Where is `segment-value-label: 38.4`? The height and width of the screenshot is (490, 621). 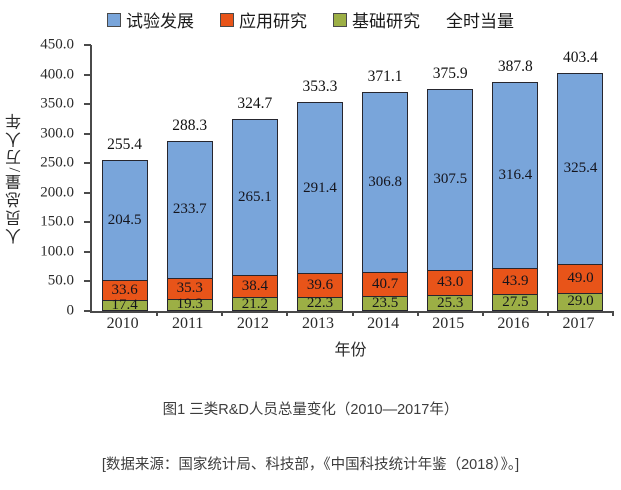 segment-value-label: 38.4 is located at coordinates (254, 286).